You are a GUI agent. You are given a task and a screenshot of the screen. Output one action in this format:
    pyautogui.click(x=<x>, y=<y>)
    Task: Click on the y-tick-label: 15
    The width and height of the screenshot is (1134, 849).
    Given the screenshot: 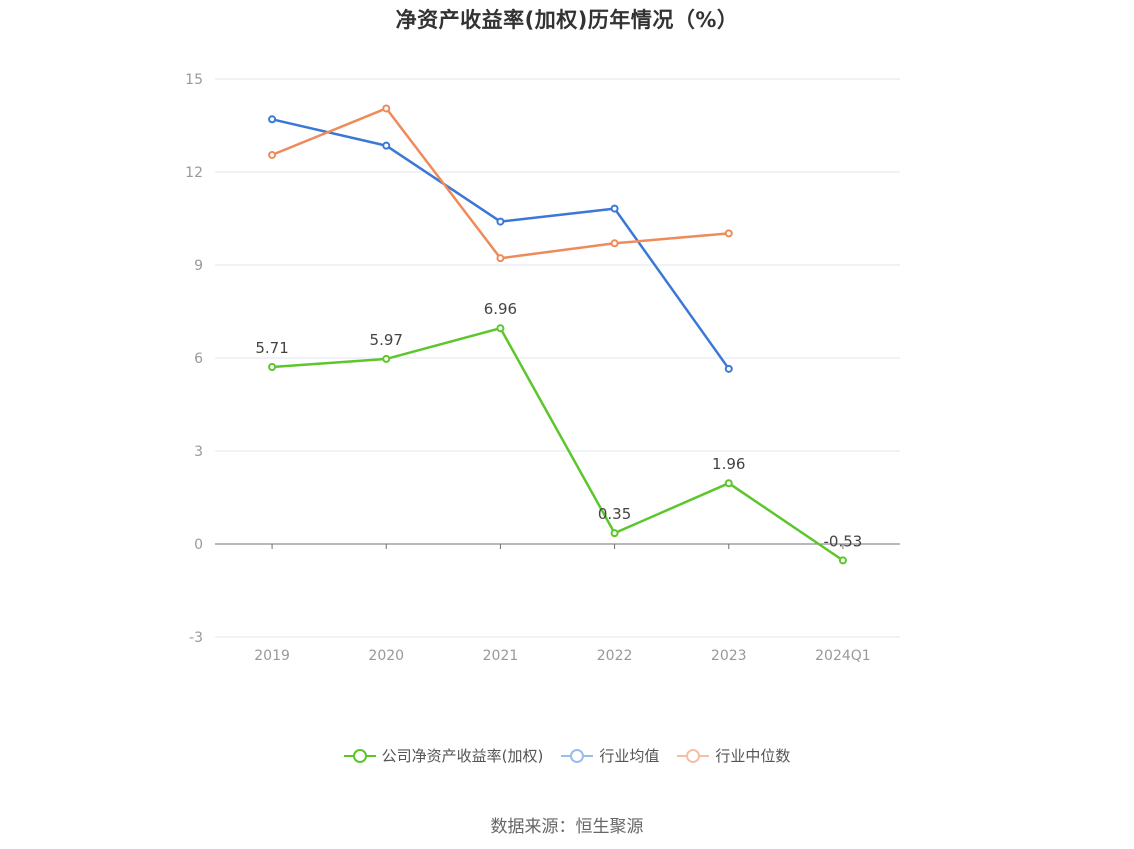 What is the action you would take?
    pyautogui.click(x=194, y=80)
    